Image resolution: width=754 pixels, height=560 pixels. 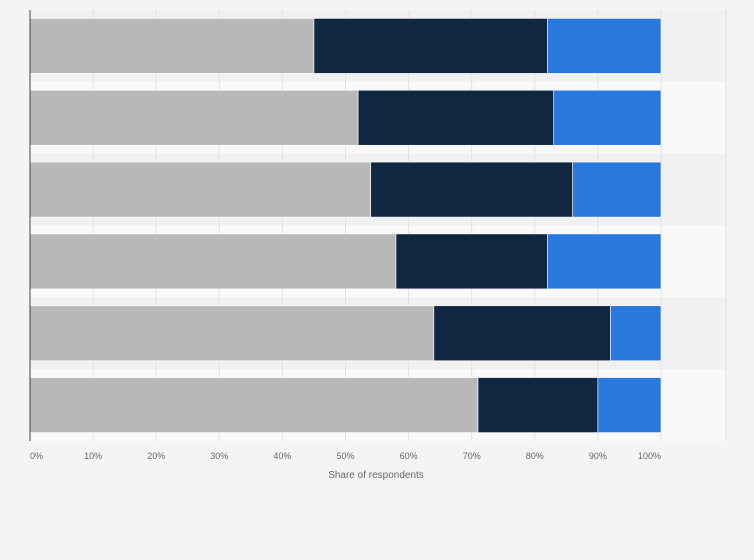 I want to click on x-tick-label: 0%, so click(x=36, y=456).